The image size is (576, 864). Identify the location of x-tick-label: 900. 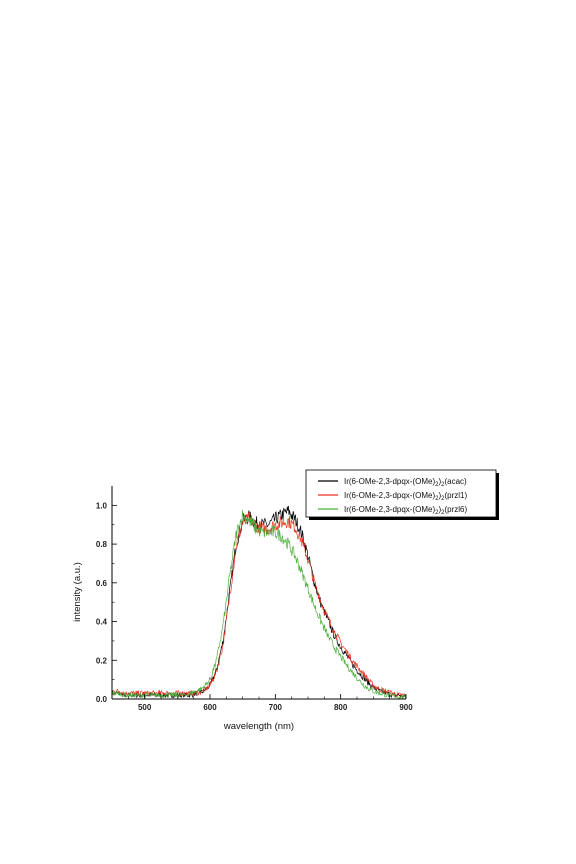
(406, 707).